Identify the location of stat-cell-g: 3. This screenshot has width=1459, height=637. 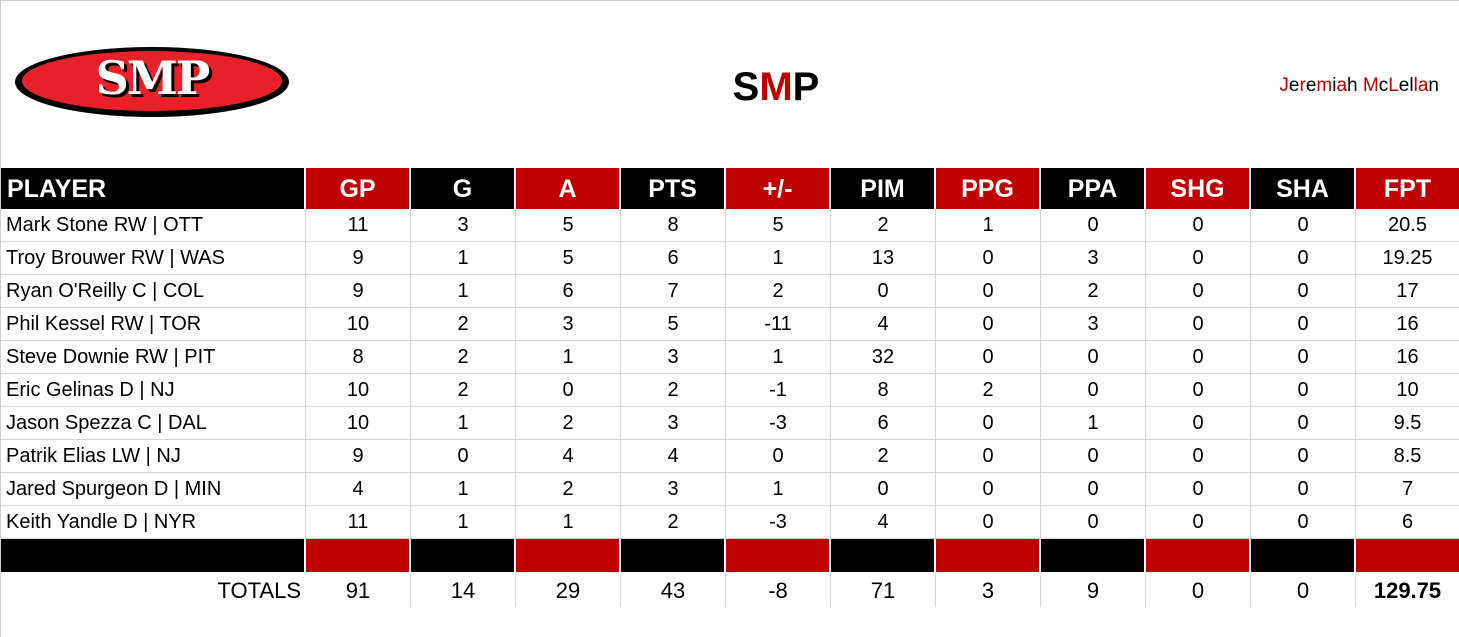
(463, 225).